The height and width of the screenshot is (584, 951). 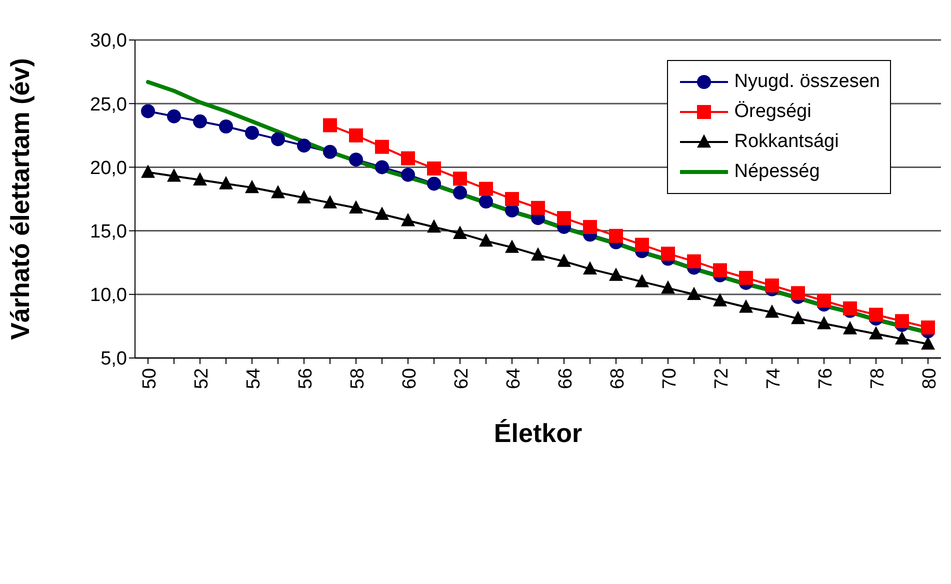 What do you see at coordinates (513, 379) in the screenshot?
I see `x-tick-label: 64` at bounding box center [513, 379].